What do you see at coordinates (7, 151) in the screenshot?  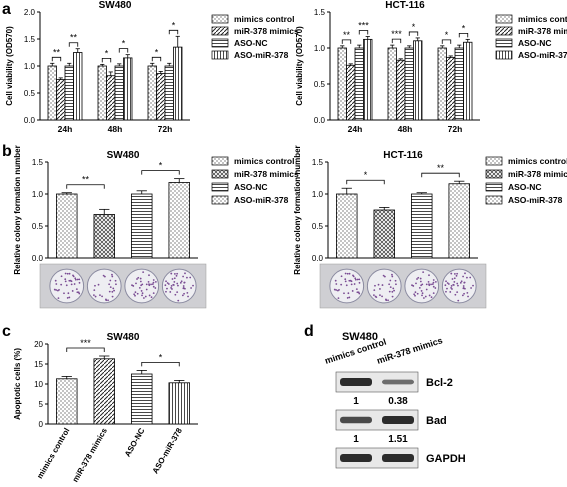 I see `panel-letter-b: b` at bounding box center [7, 151].